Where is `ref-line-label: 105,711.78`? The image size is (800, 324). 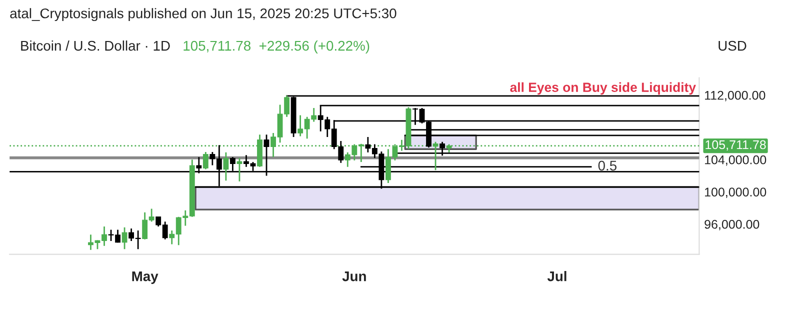
ref-line-label: 105,711.78 is located at coordinates (736, 145).